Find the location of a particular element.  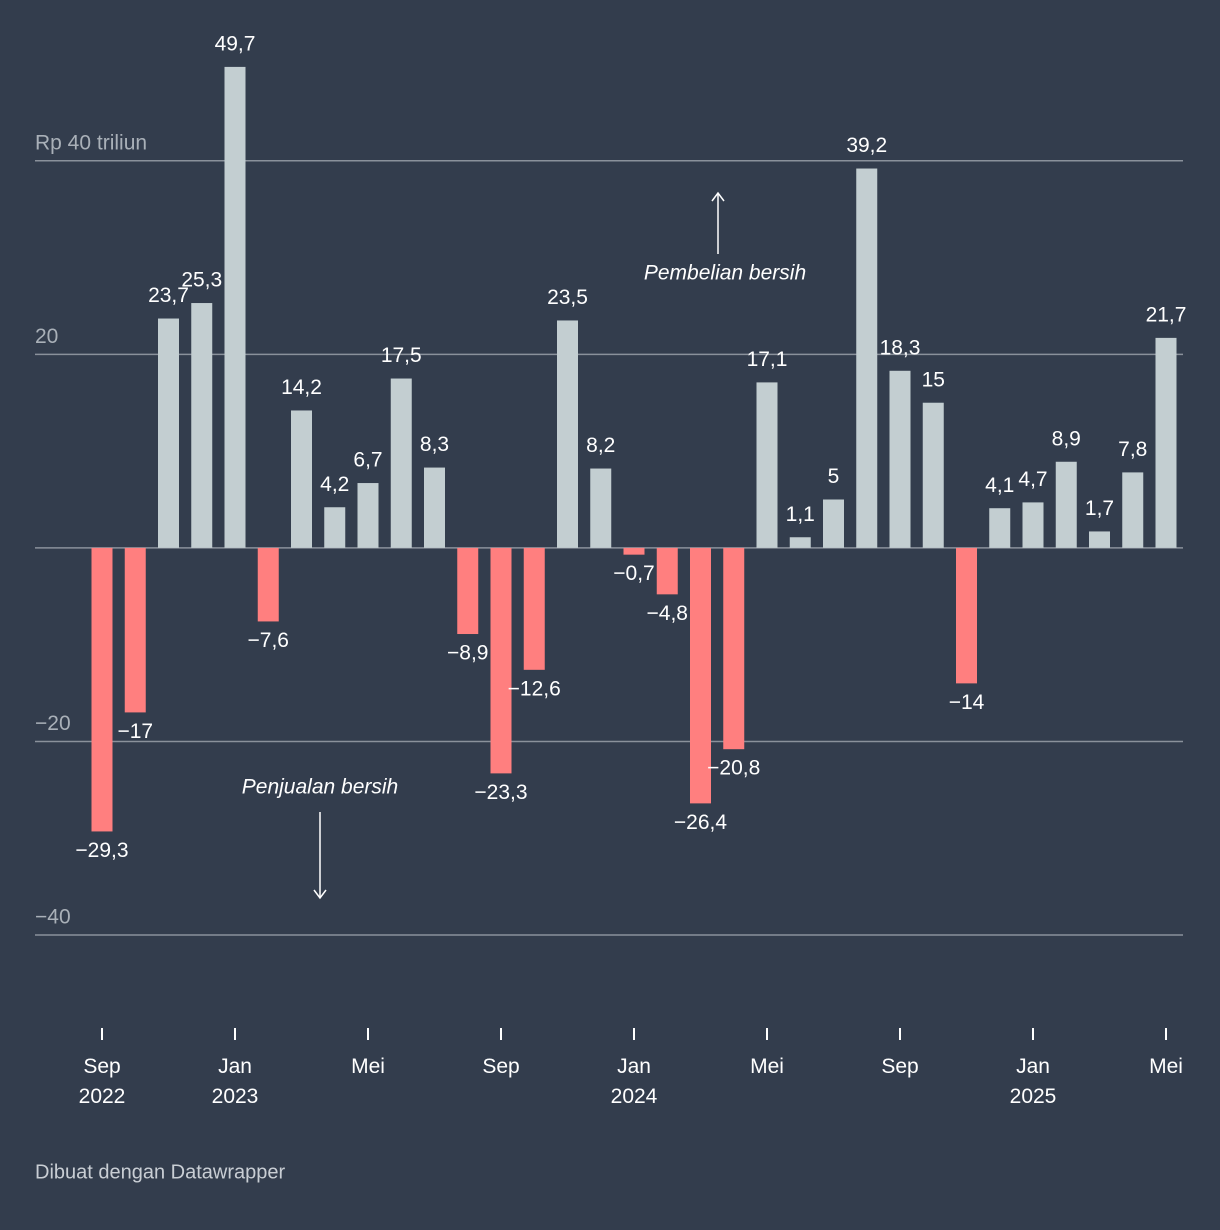

value-label: 1,7 is located at coordinates (1099, 508).